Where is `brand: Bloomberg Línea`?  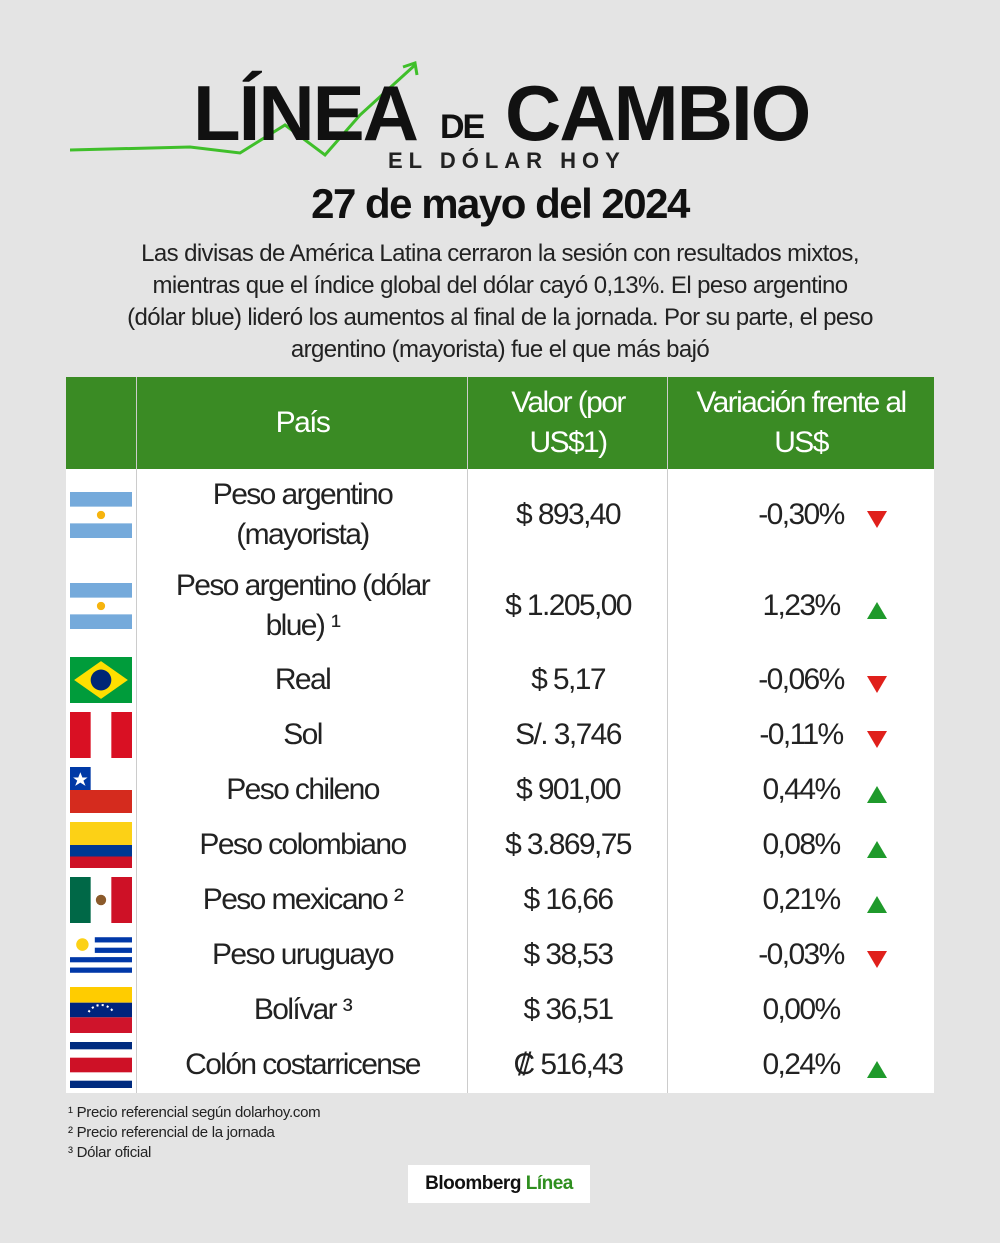
brand: Bloomberg Línea is located at coordinates (499, 1184).